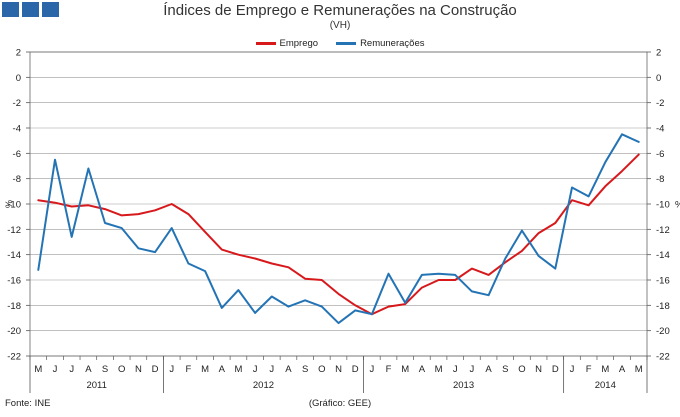 Image resolution: width=680 pixels, height=417 pixels. What do you see at coordinates (14, 230) in the screenshot?
I see `y-tick-label-left: -12` at bounding box center [14, 230].